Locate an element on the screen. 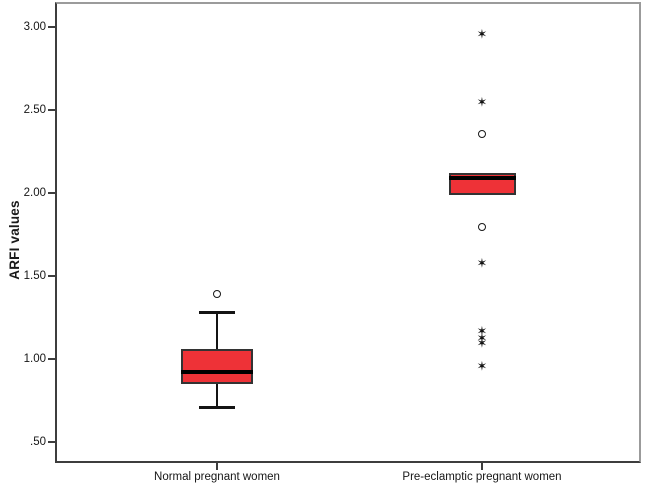 The height and width of the screenshot is (489, 645). upper-whisker-line is located at coordinates (217, 331).